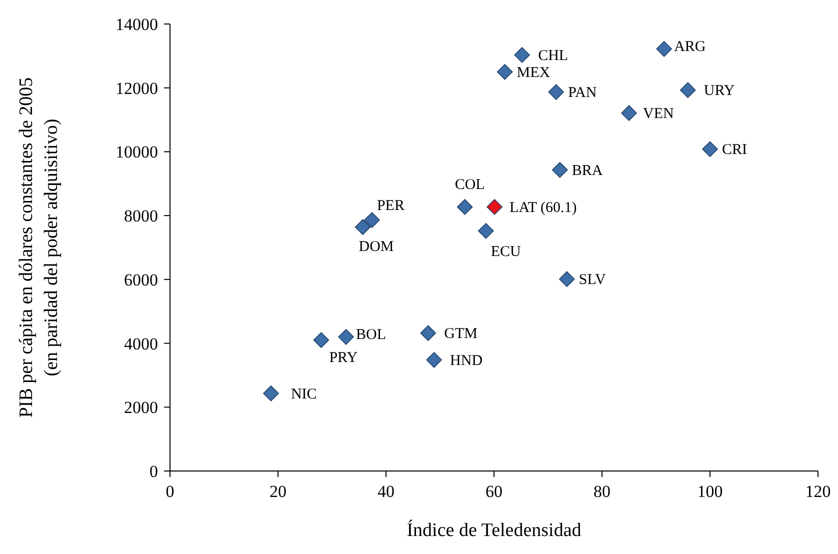 The height and width of the screenshot is (554, 838). What do you see at coordinates (533, 72) in the screenshot?
I see `annotation: MEX` at bounding box center [533, 72].